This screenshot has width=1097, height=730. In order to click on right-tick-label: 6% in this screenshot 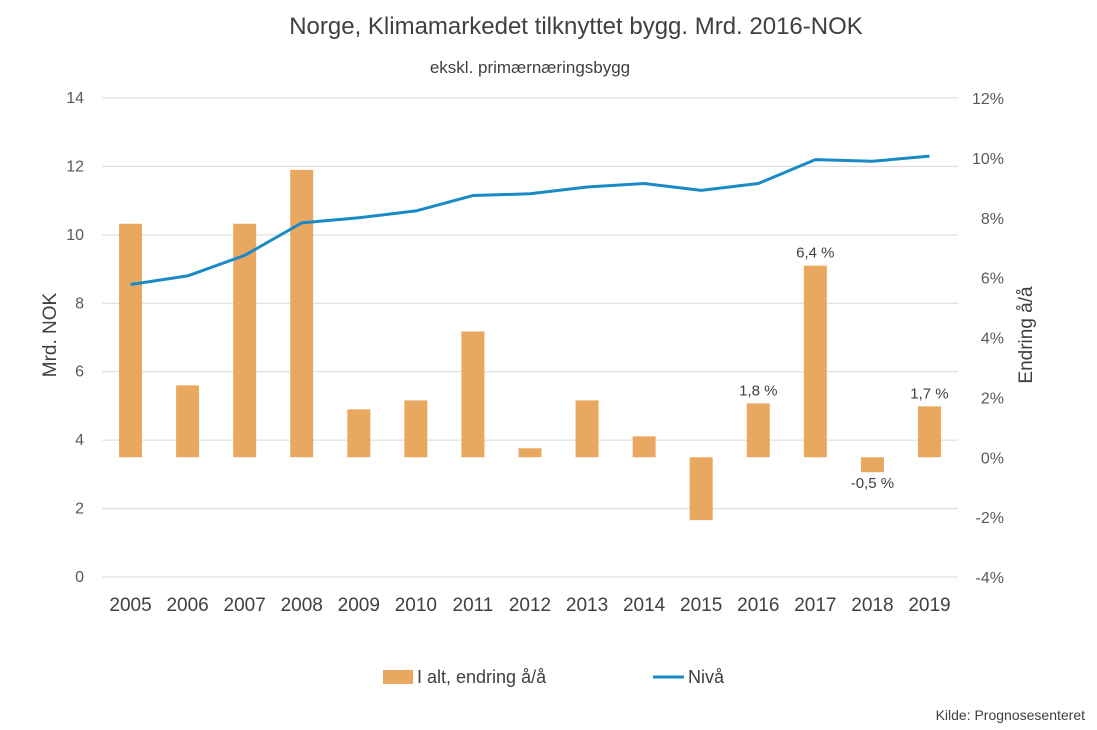, I will do `click(992, 279)`.